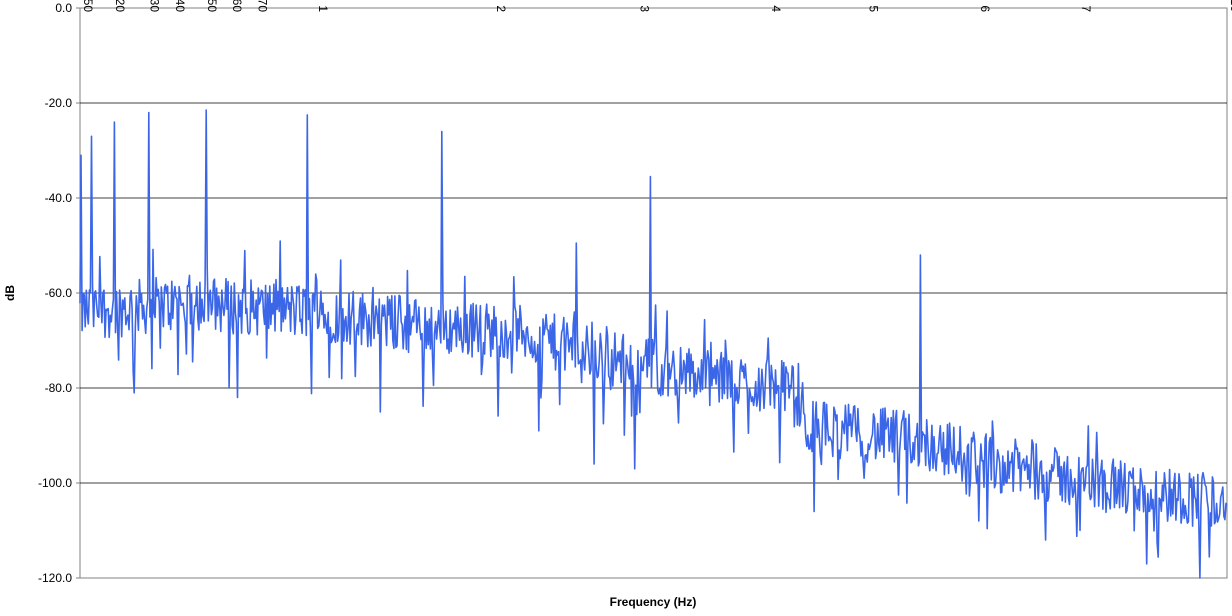  Describe the element at coordinates (120, 6) in the screenshot. I see `x-tick-label: 20` at that location.